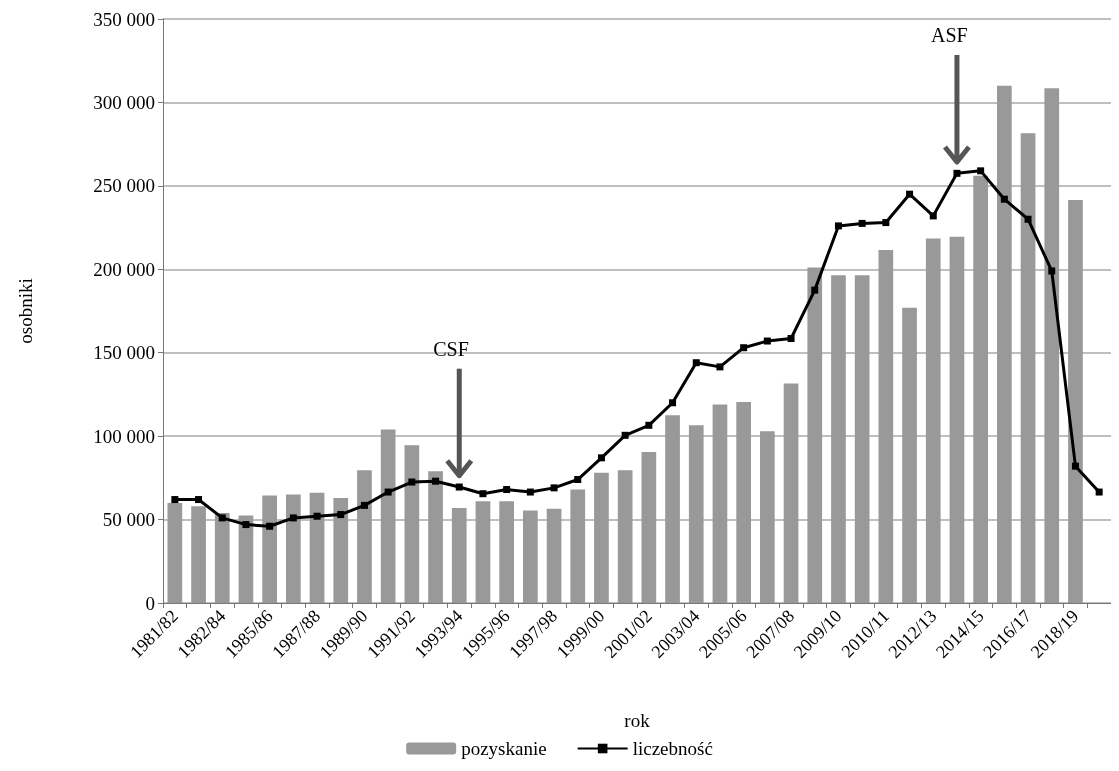  I want to click on y-tick-label: 100 000, so click(124, 436).